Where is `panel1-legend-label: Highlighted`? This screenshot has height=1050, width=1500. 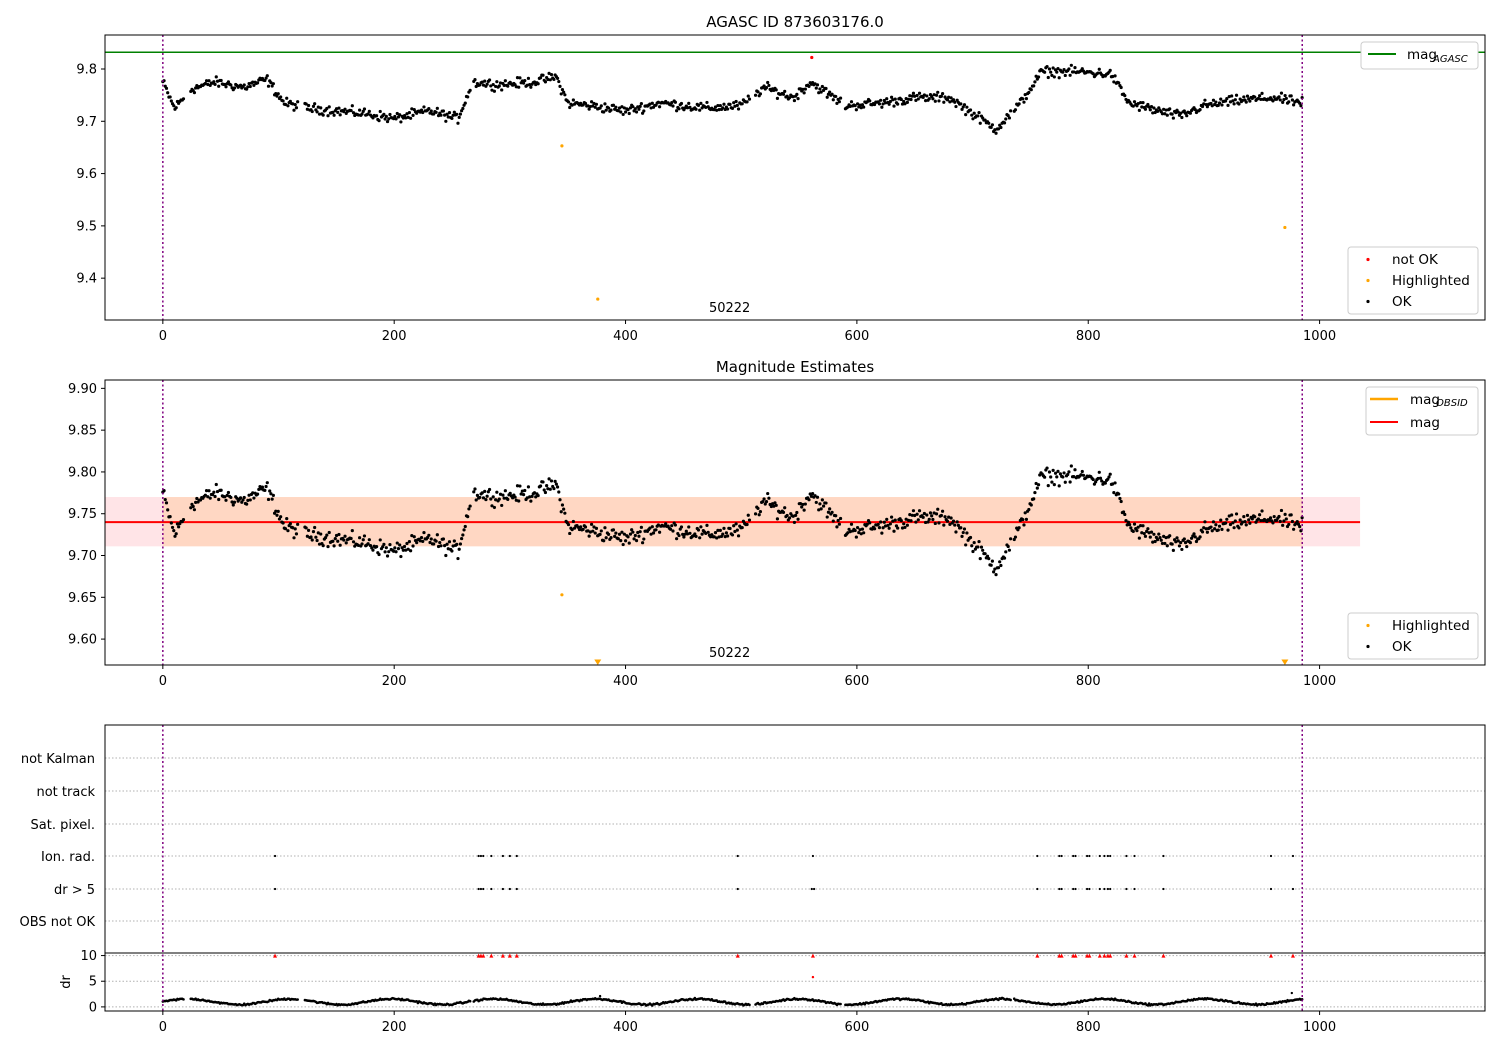
panel1-legend-label: Highlighted is located at coordinates (1431, 281).